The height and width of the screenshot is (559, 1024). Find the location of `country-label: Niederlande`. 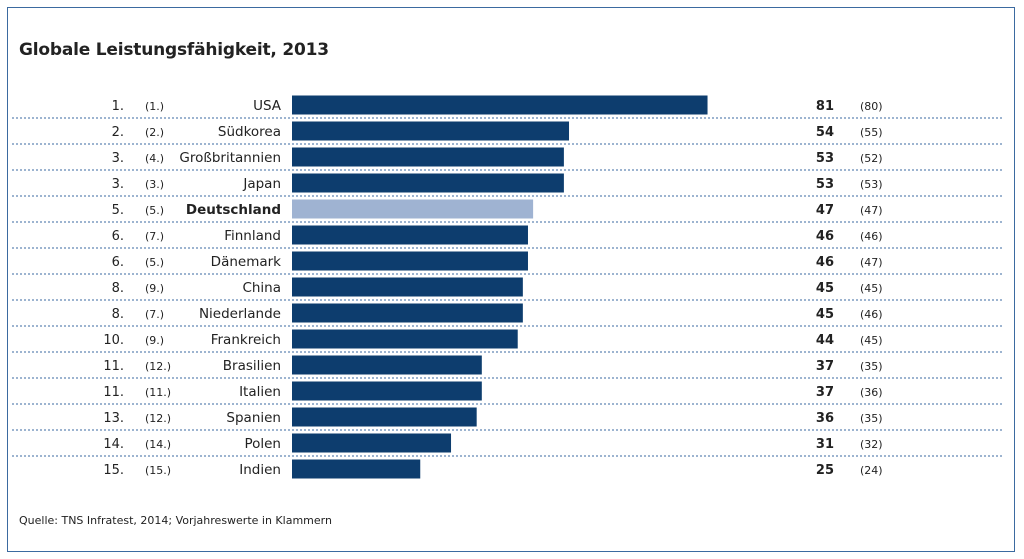

country-label: Niederlande is located at coordinates (240, 314).